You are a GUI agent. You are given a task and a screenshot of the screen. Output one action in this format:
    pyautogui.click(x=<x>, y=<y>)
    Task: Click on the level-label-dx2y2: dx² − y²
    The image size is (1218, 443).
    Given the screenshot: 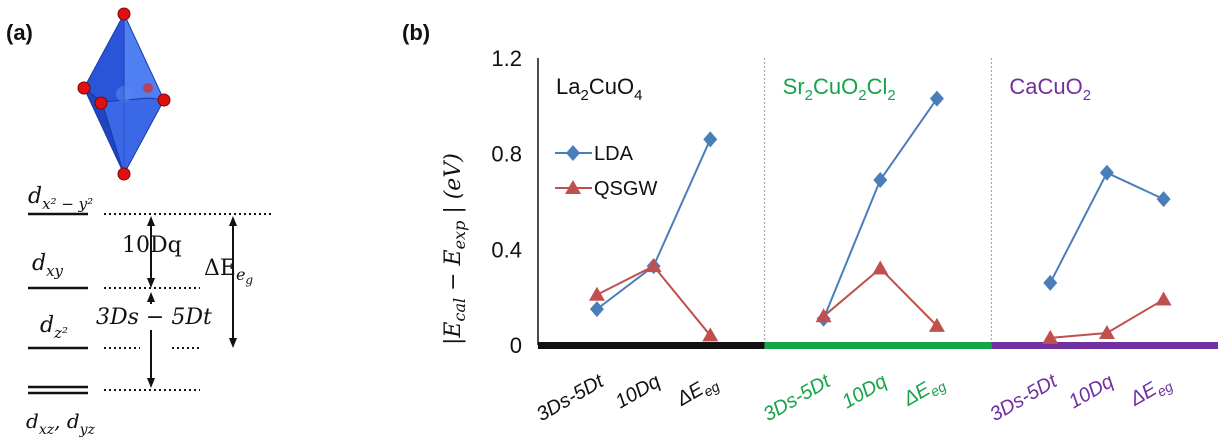 What is the action you would take?
    pyautogui.click(x=60, y=198)
    